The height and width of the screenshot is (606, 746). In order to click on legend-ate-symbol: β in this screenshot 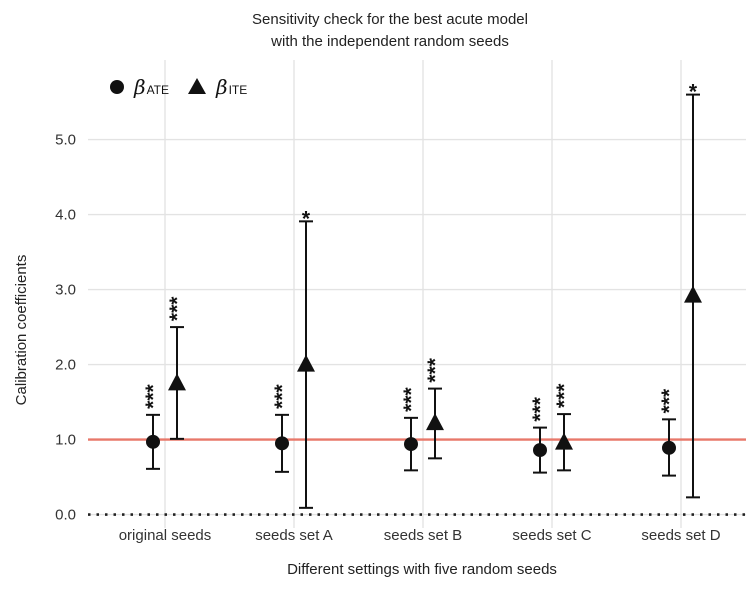, I will do `click(139, 87)`.